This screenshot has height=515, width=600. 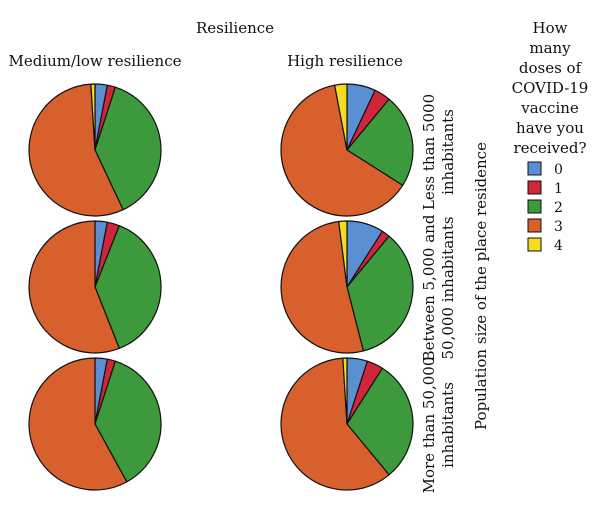 I want to click on legend-label-2: 2, so click(x=558, y=208).